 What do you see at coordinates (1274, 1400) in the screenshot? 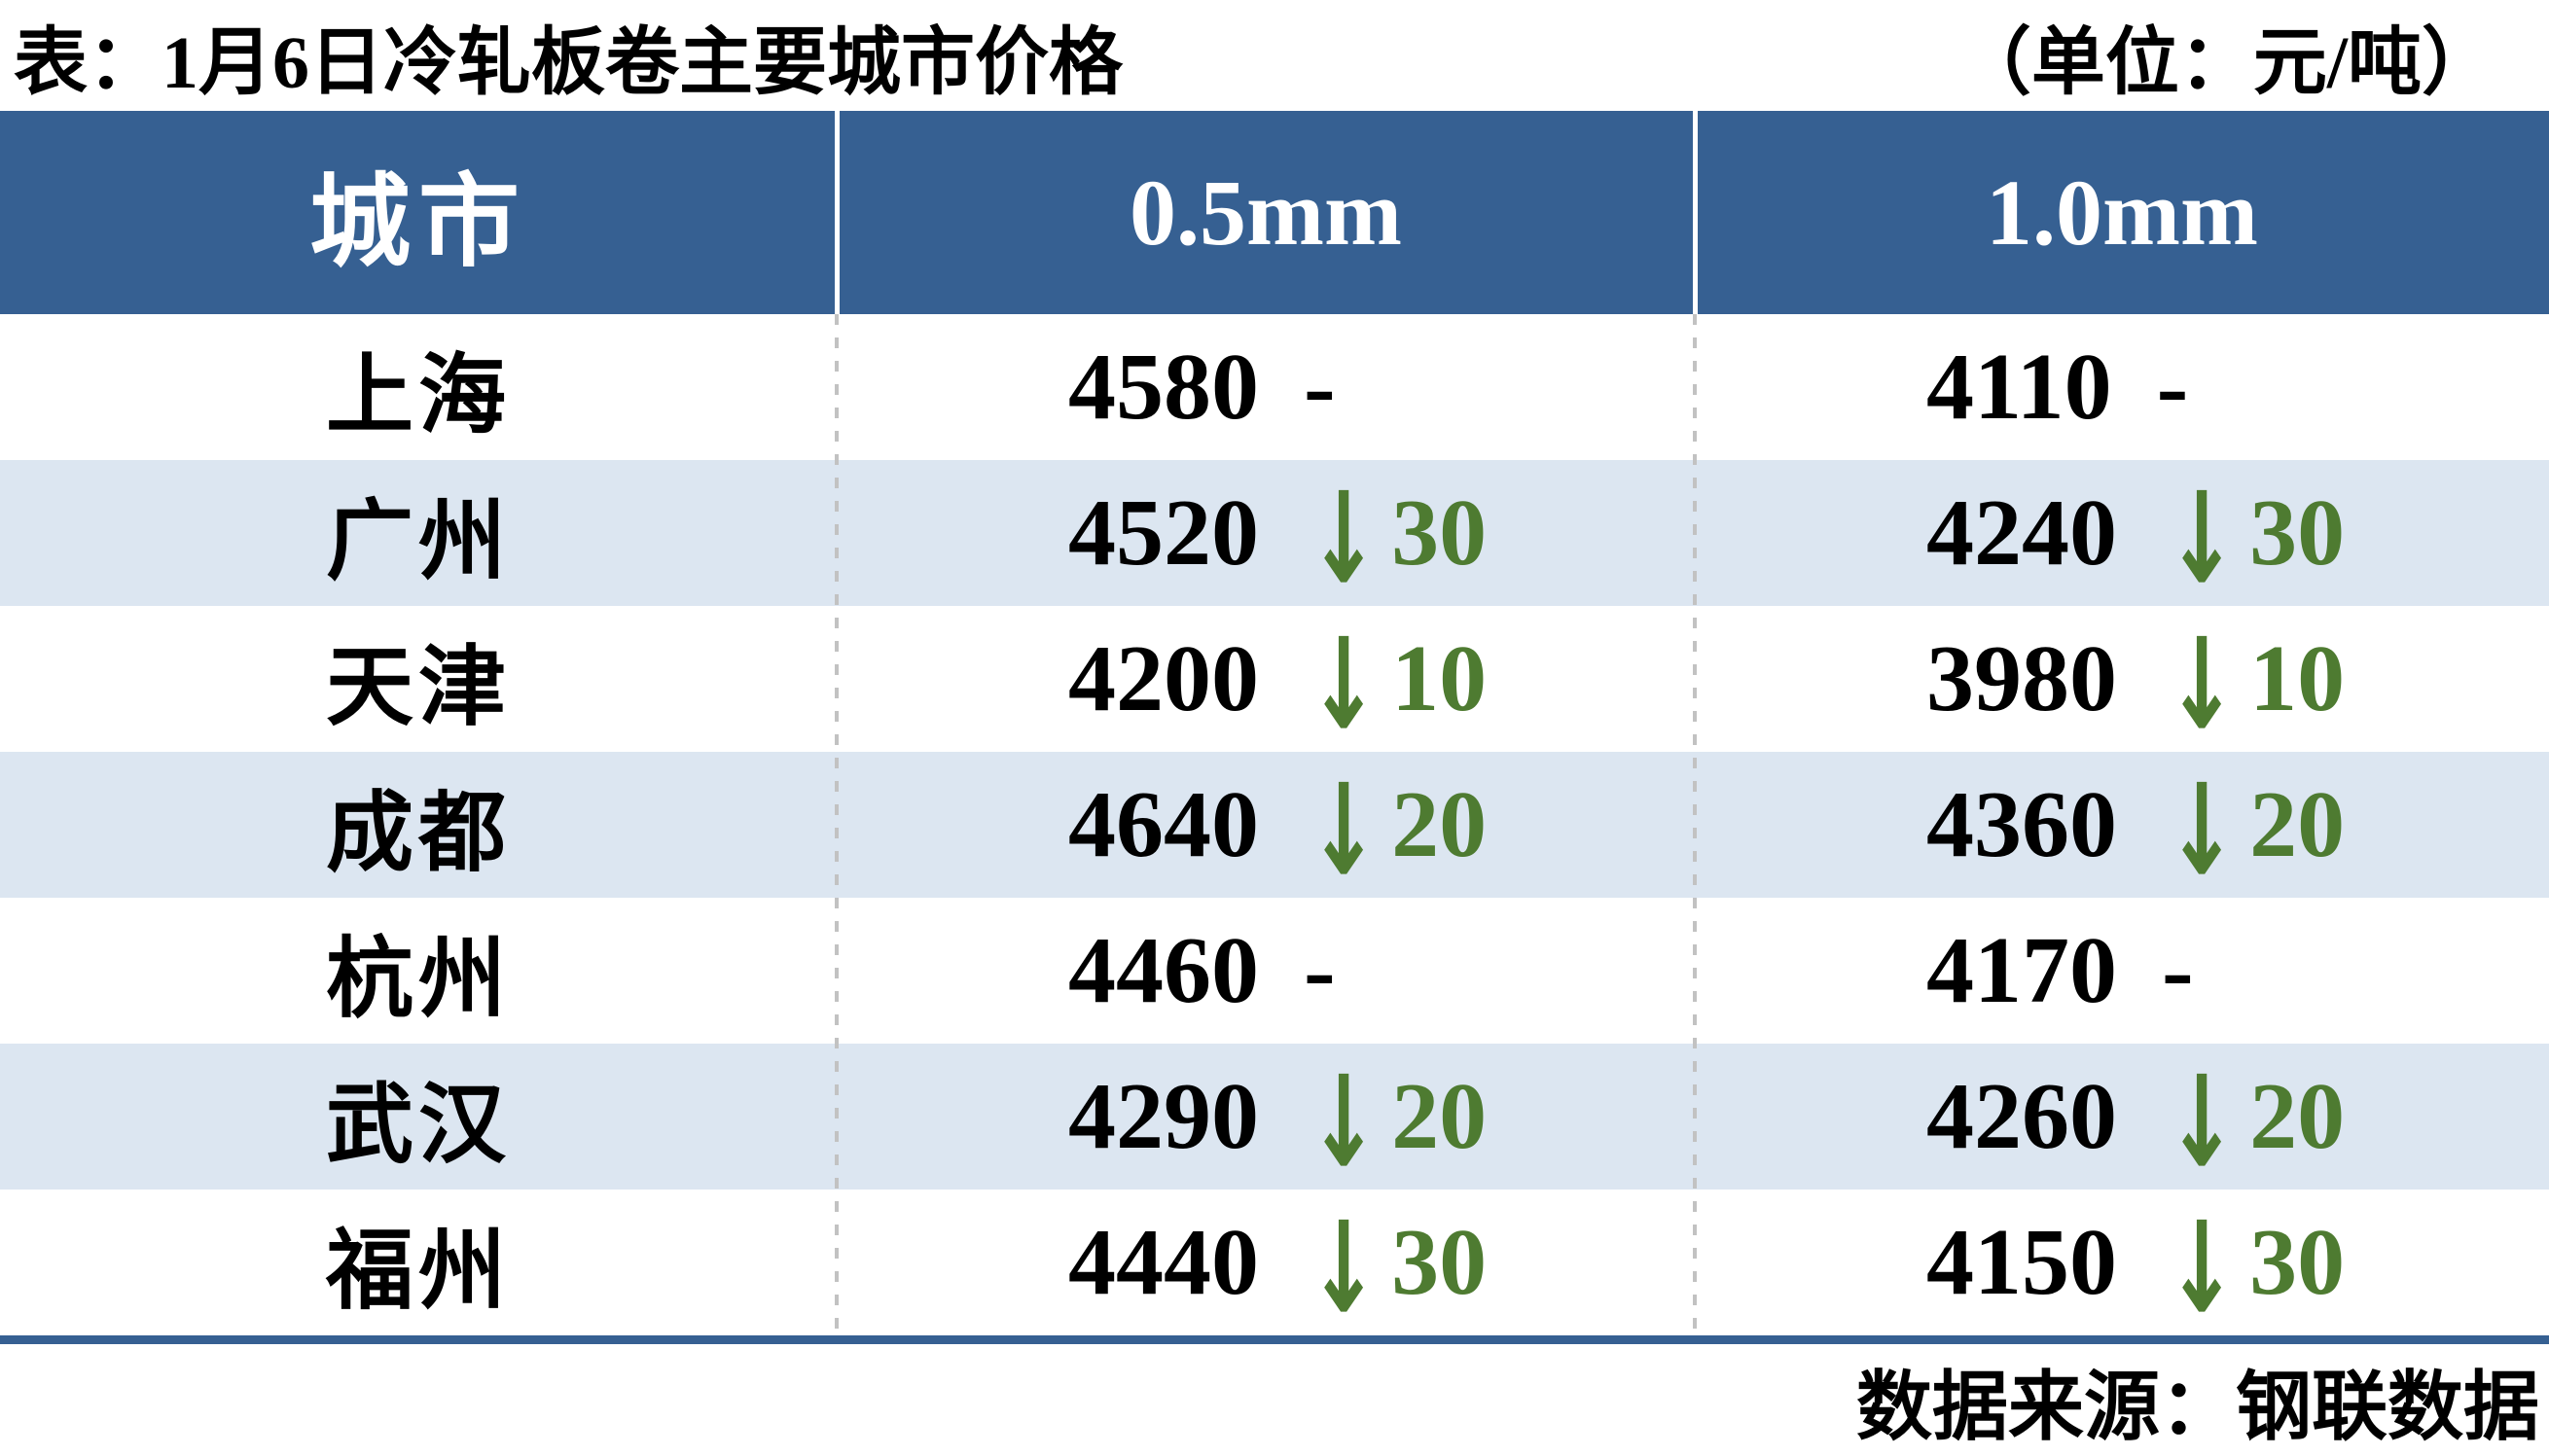
I see `footer: 数据来源：钢联数据` at bounding box center [1274, 1400].